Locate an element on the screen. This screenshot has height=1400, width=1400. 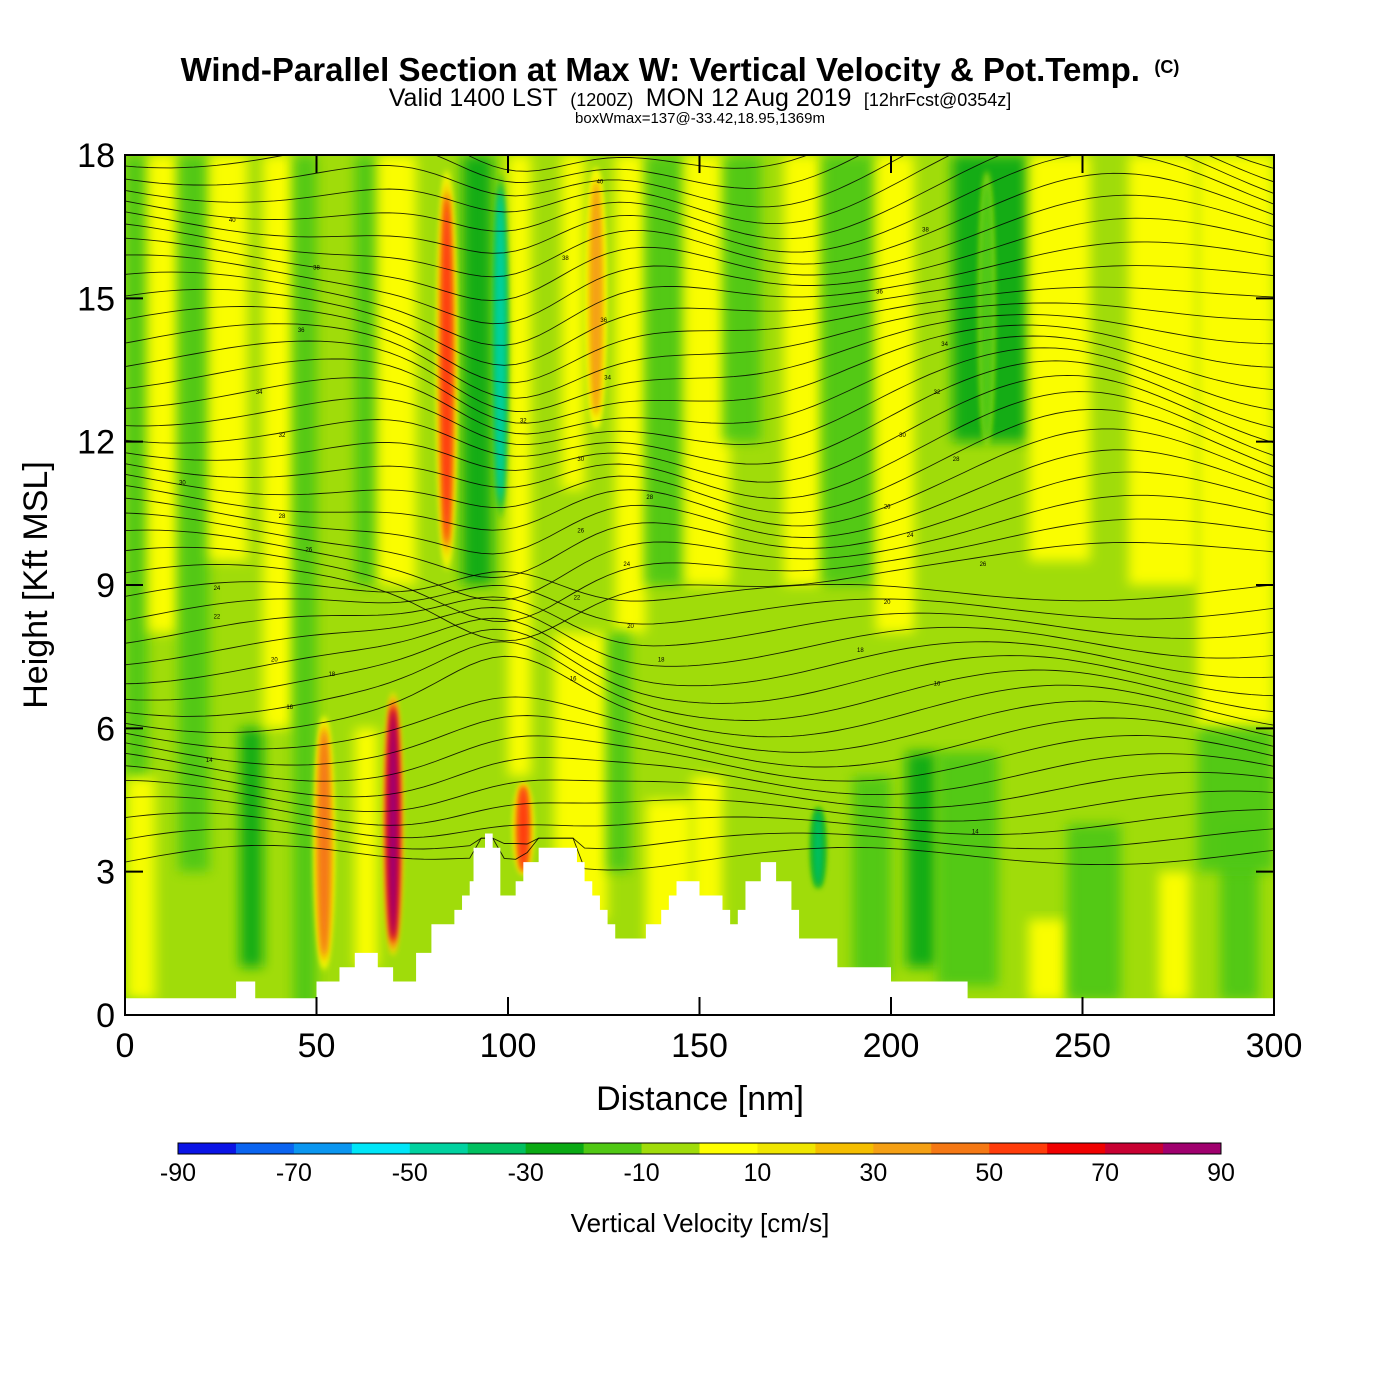
colorbar-label: 10 is located at coordinates (758, 1173).